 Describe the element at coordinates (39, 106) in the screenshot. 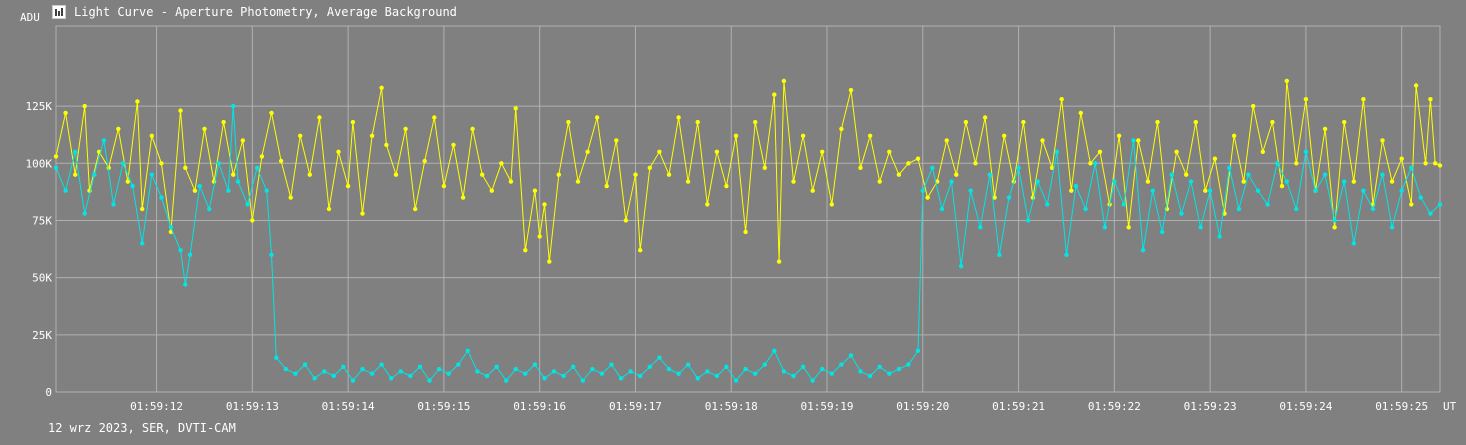

I see `y-tick-label: 125K` at that location.